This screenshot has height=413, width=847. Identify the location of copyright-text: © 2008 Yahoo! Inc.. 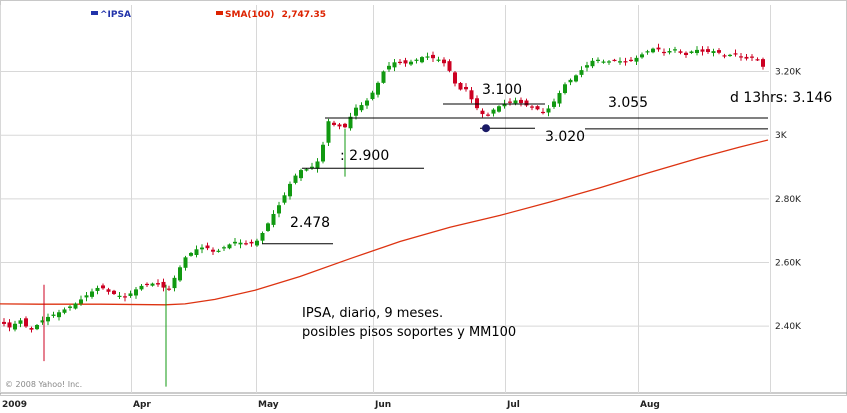
(43, 384).